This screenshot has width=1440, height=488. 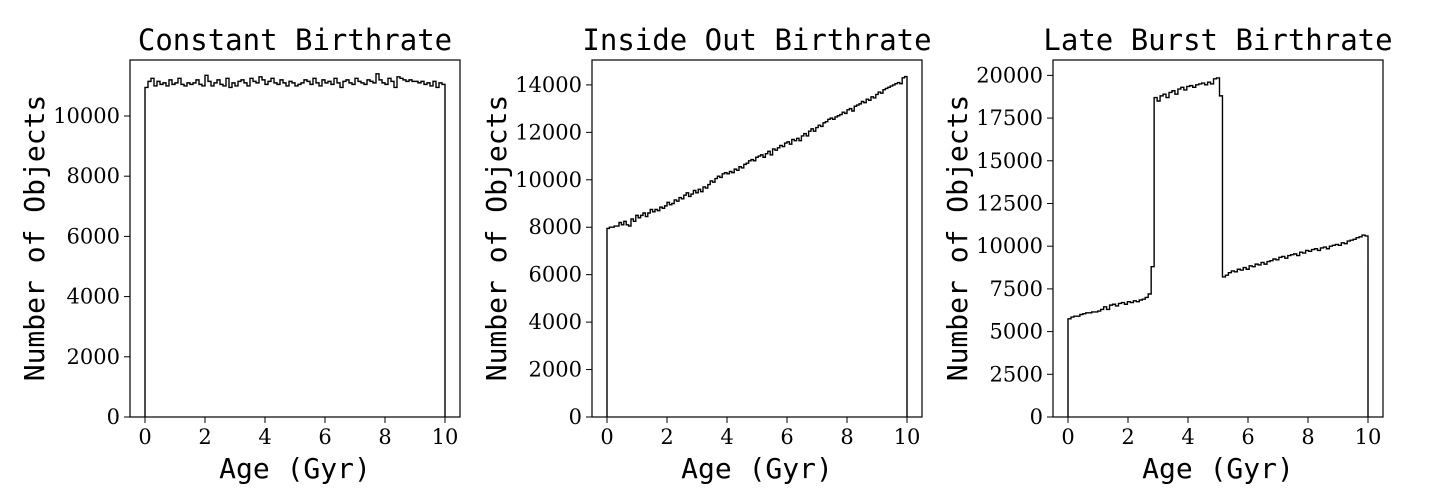 What do you see at coordinates (1016, 332) in the screenshot?
I see `y-tick-label: 5000` at bounding box center [1016, 332].